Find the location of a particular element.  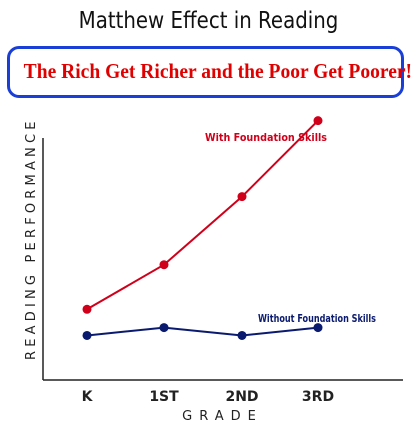

series-label: With Foundation Skills is located at coordinates (266, 137).